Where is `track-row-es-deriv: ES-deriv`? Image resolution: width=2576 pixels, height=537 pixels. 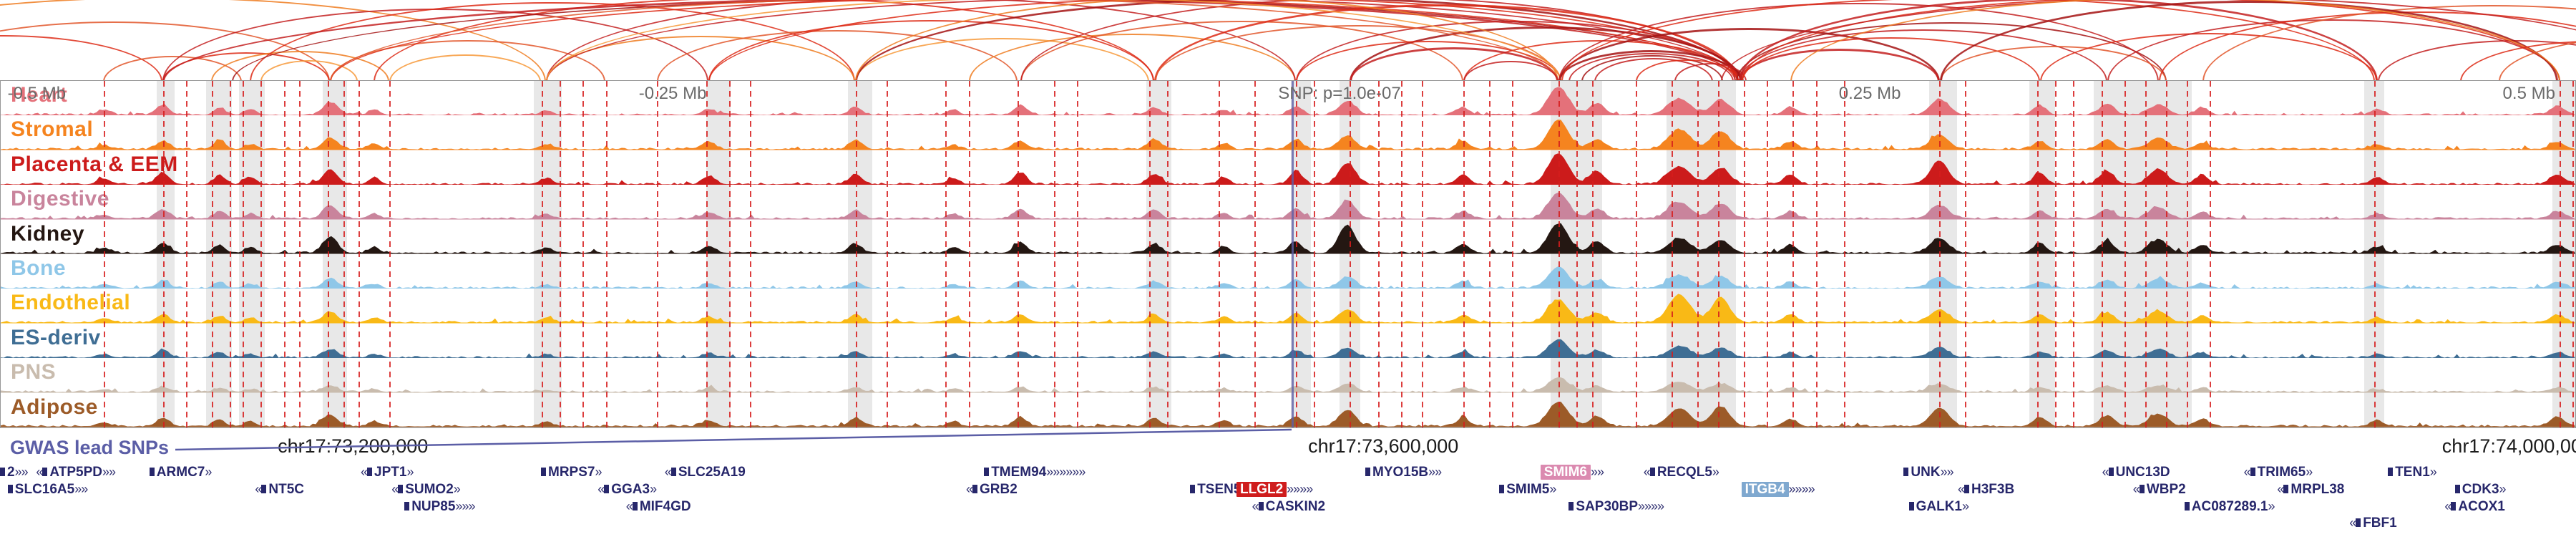 track-row-es-deriv: ES-deriv is located at coordinates (1288, 341).